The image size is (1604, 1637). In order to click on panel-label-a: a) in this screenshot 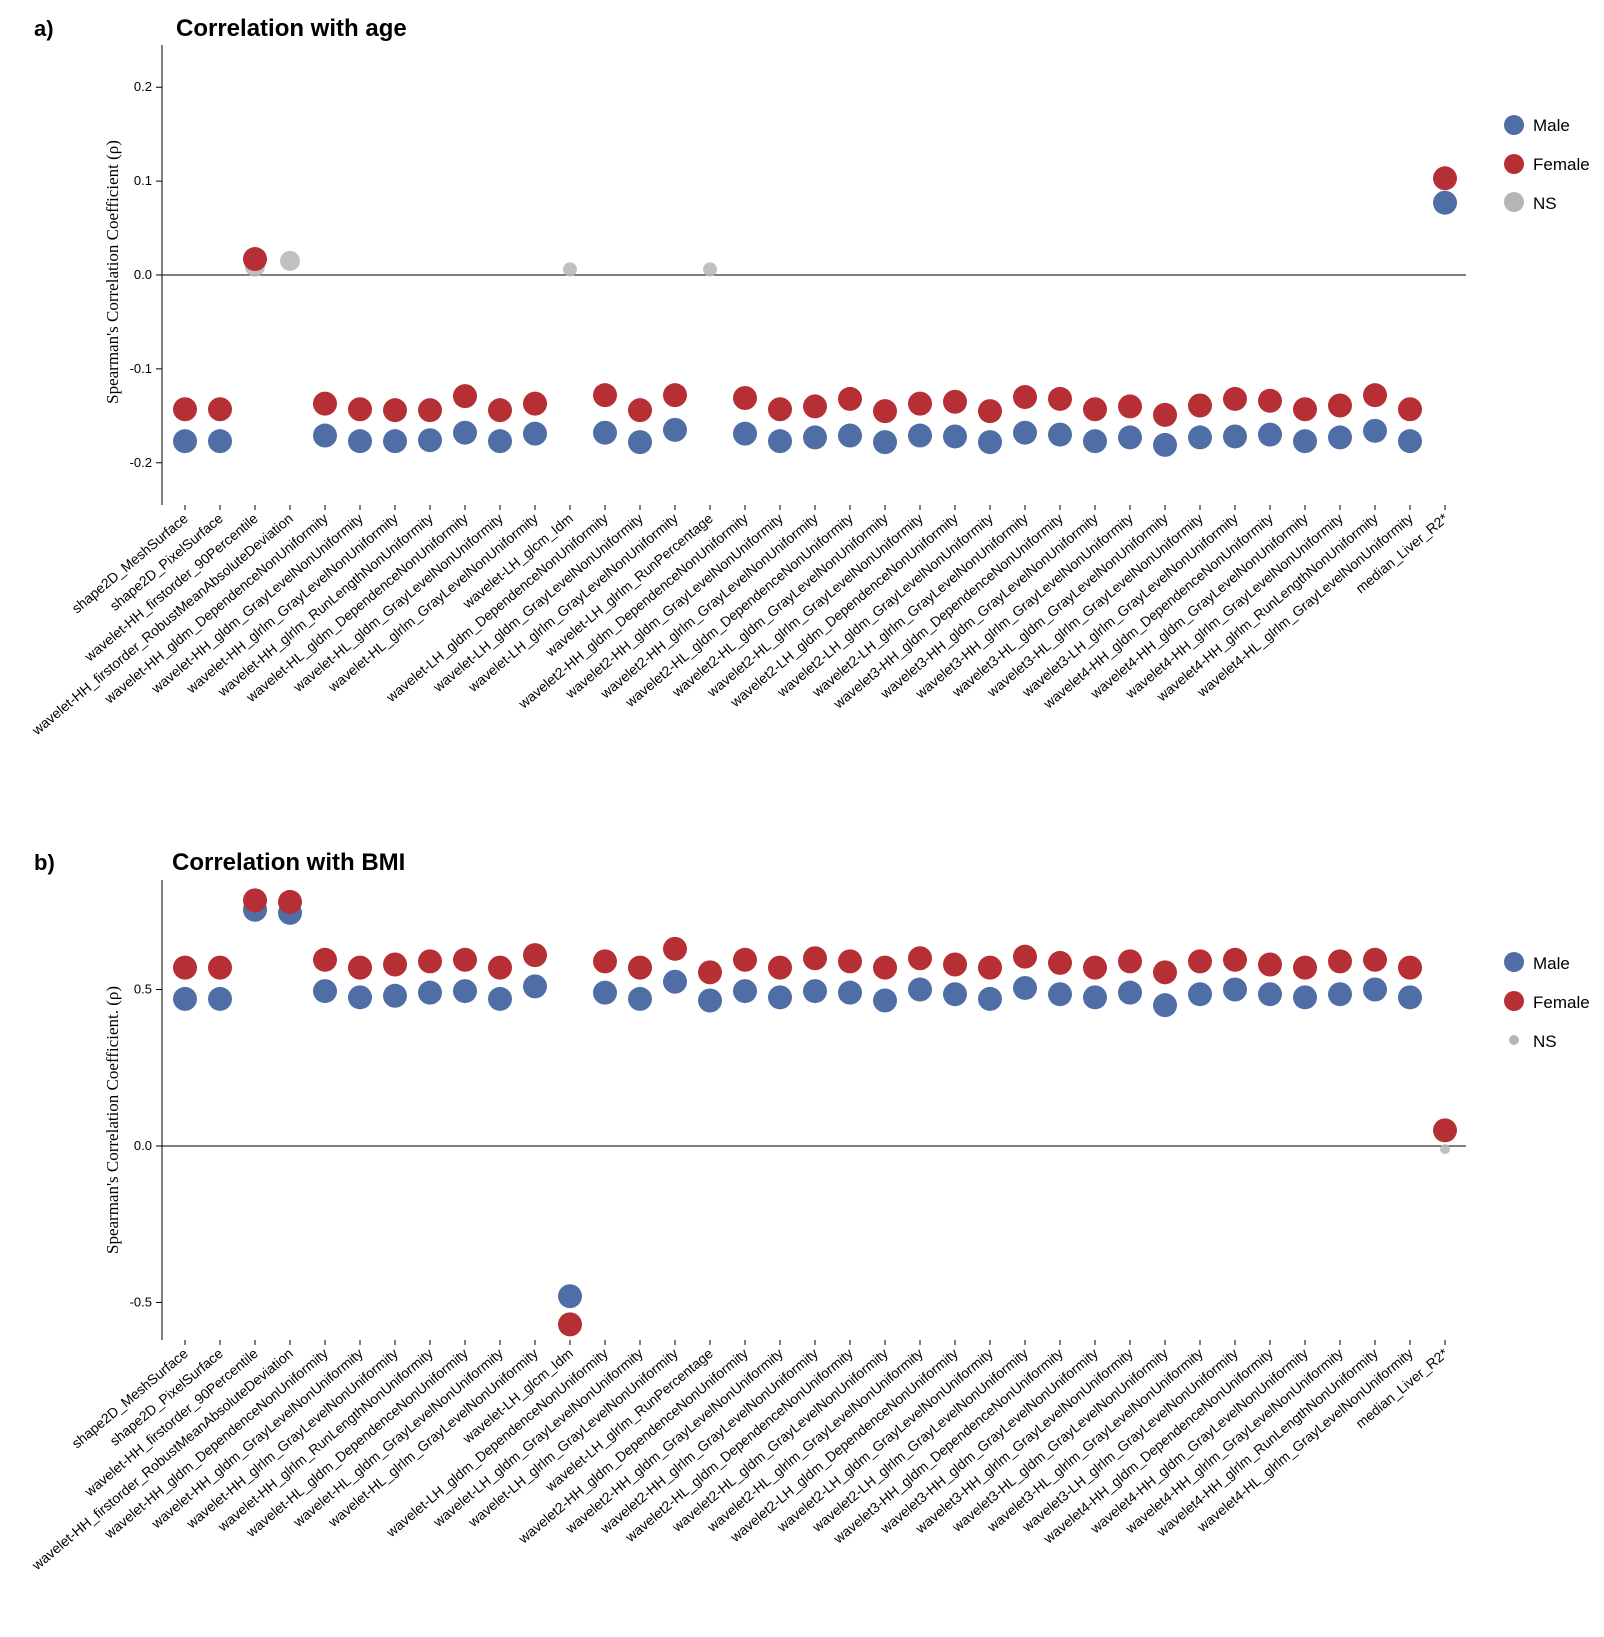, I will do `click(44, 28)`.